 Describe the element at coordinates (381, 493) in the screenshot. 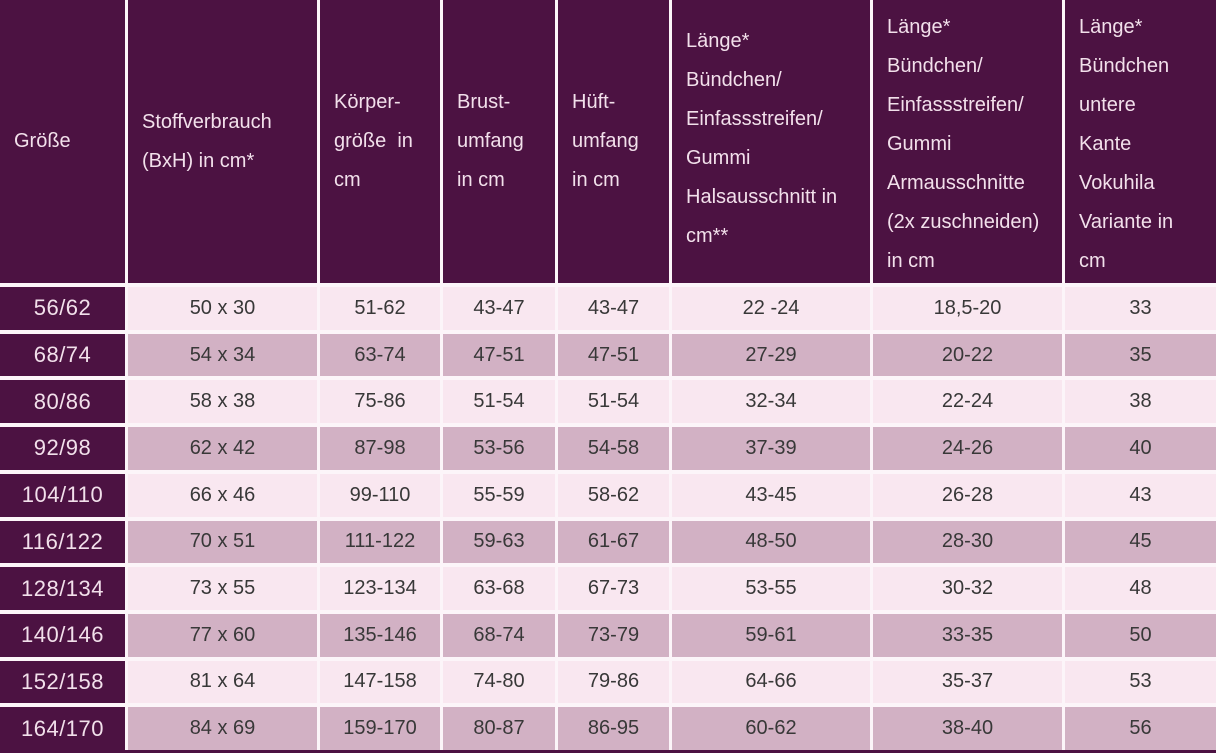

I see `table-cell: 99-110` at that location.